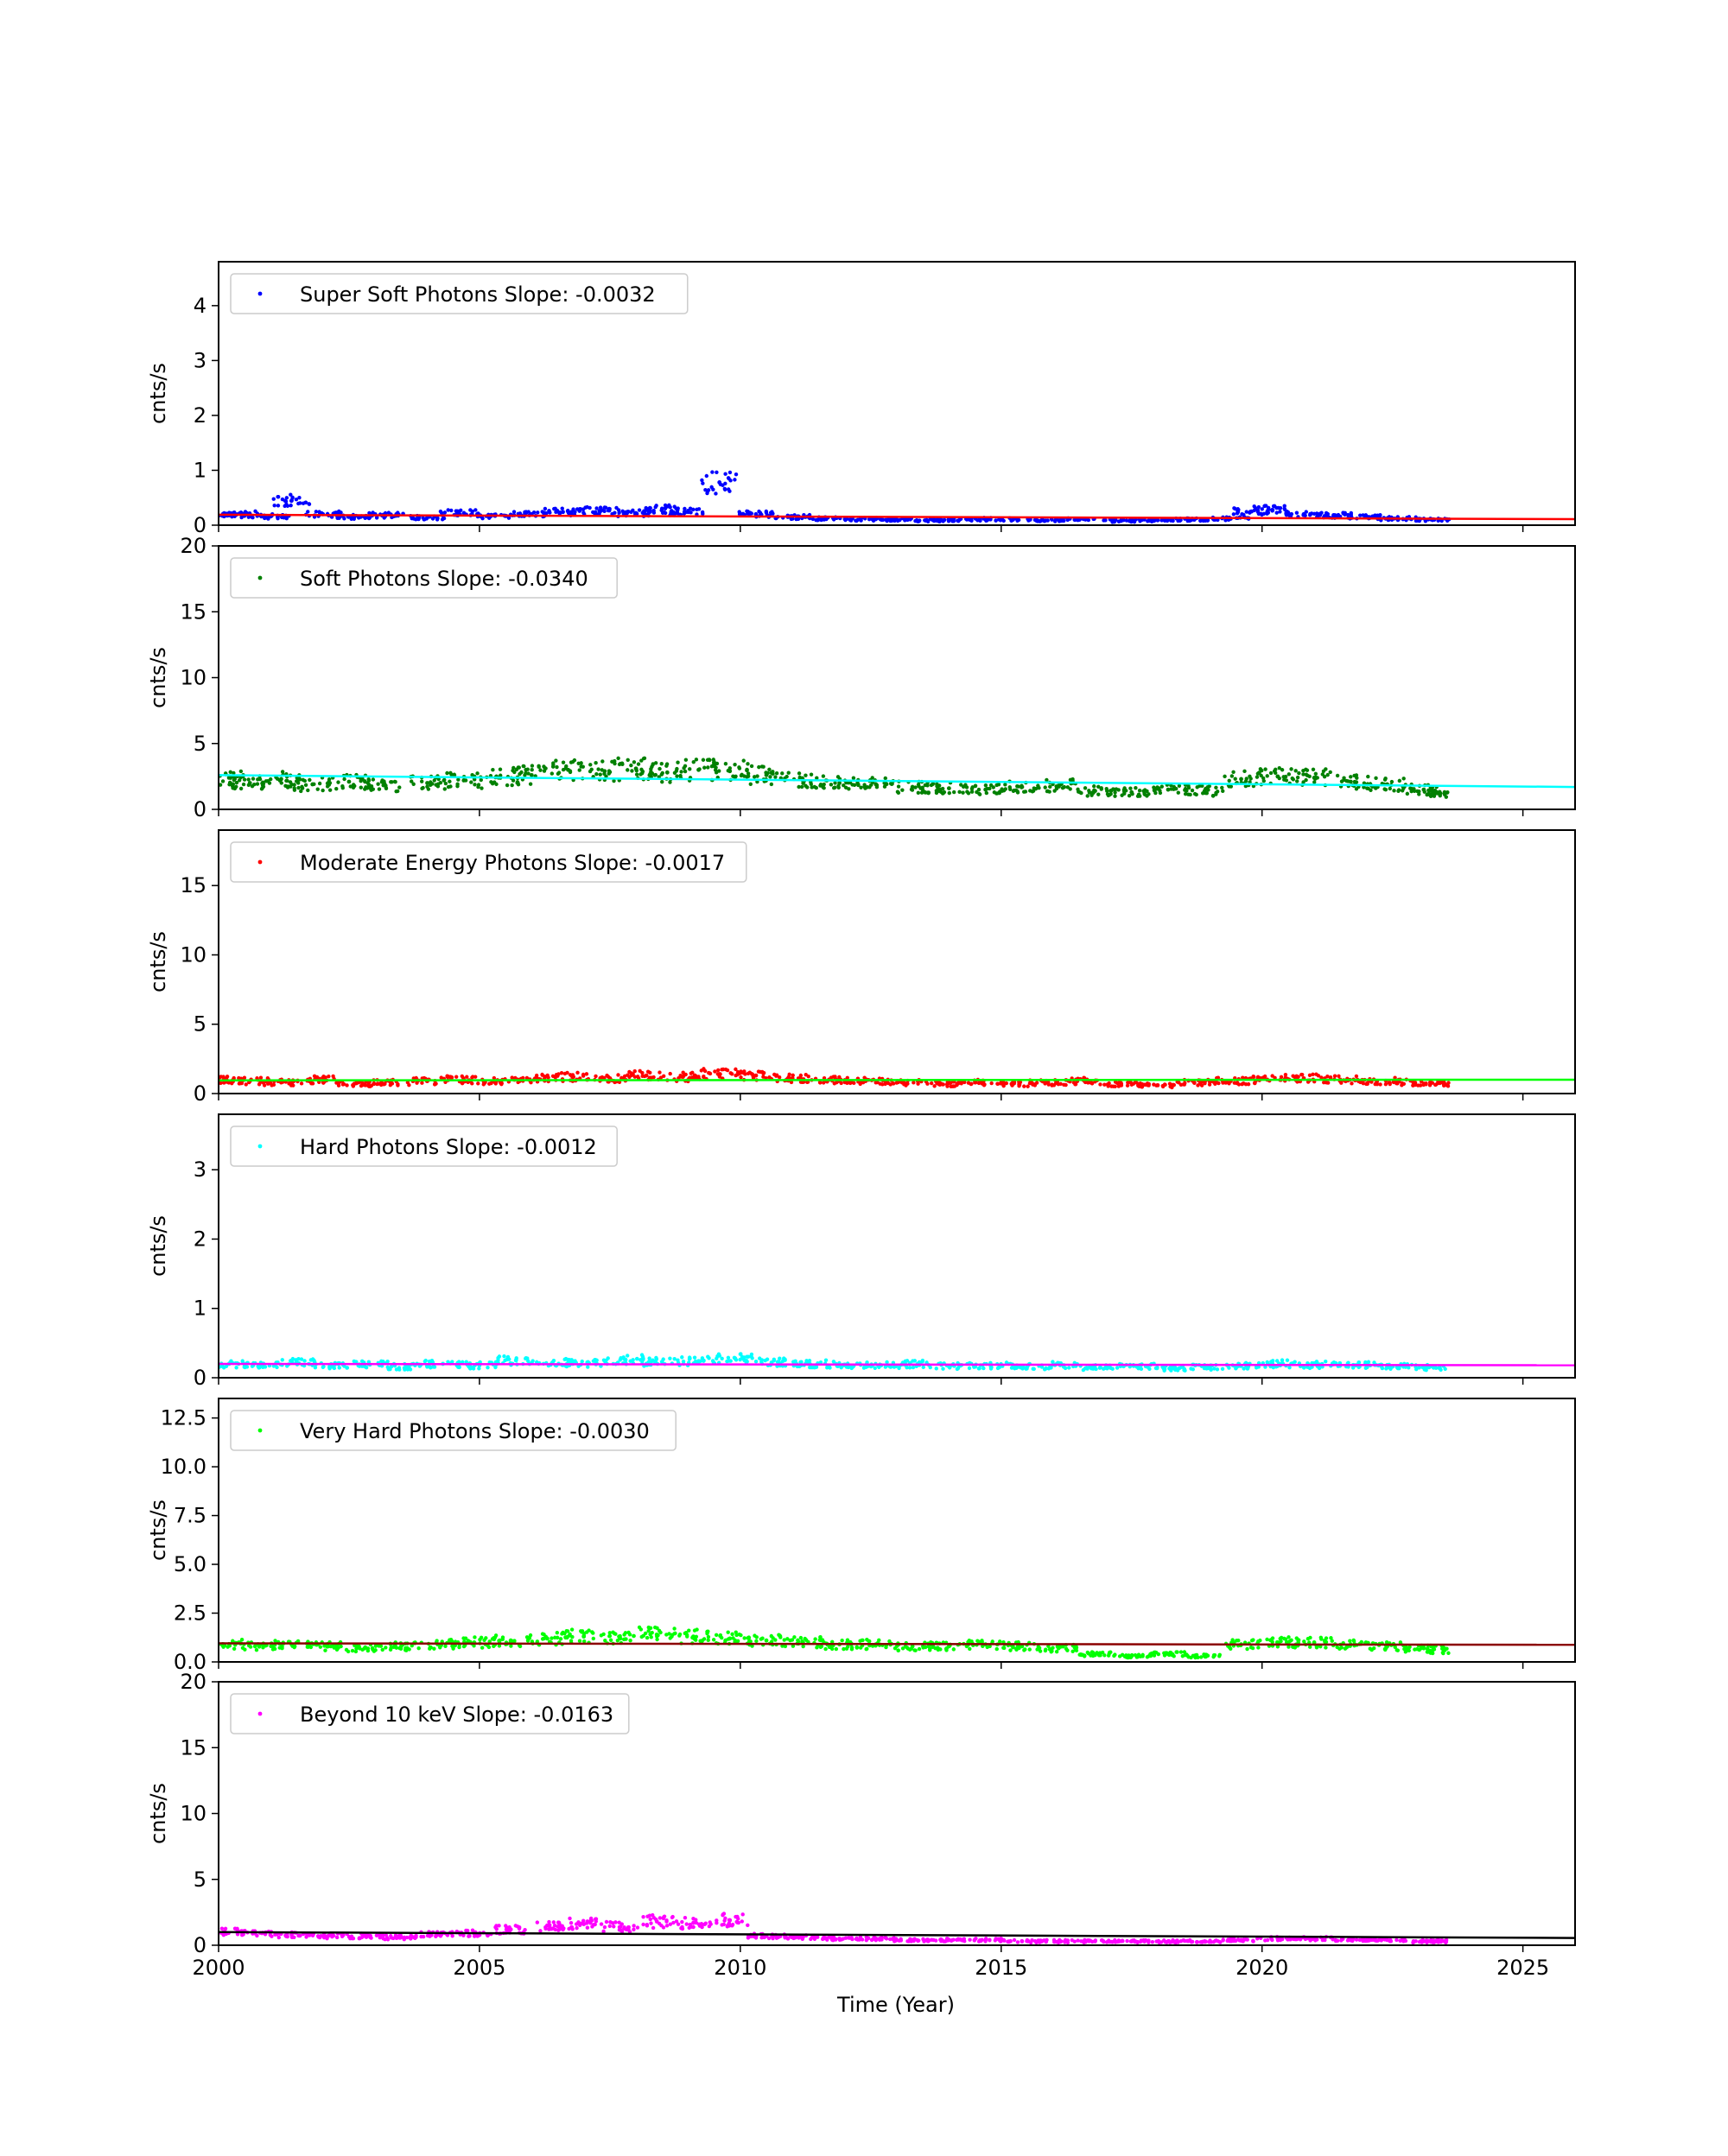 The width and height of the screenshot is (1728, 2156). What do you see at coordinates (897, 1078) in the screenshot?
I see `plot-area` at bounding box center [897, 1078].